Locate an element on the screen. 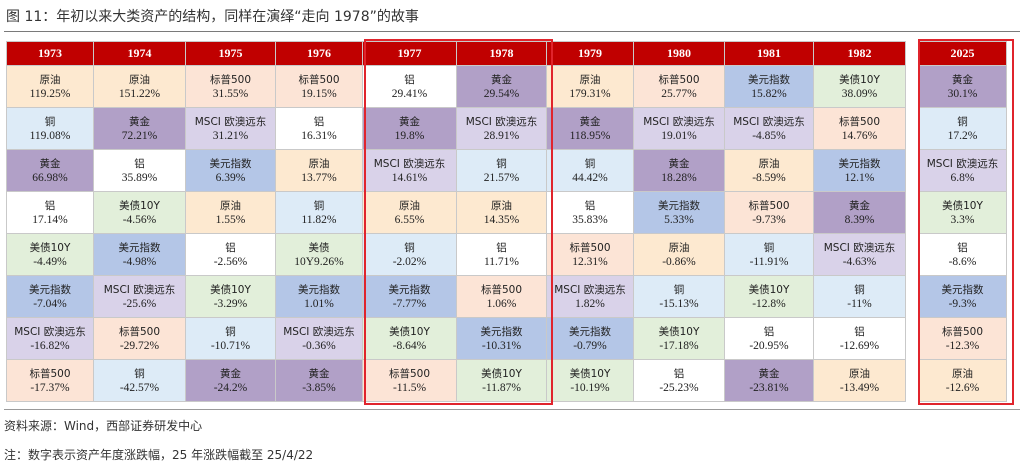 The width and height of the screenshot is (1024, 471). asset-name: 黄金 is located at coordinates (50, 163).